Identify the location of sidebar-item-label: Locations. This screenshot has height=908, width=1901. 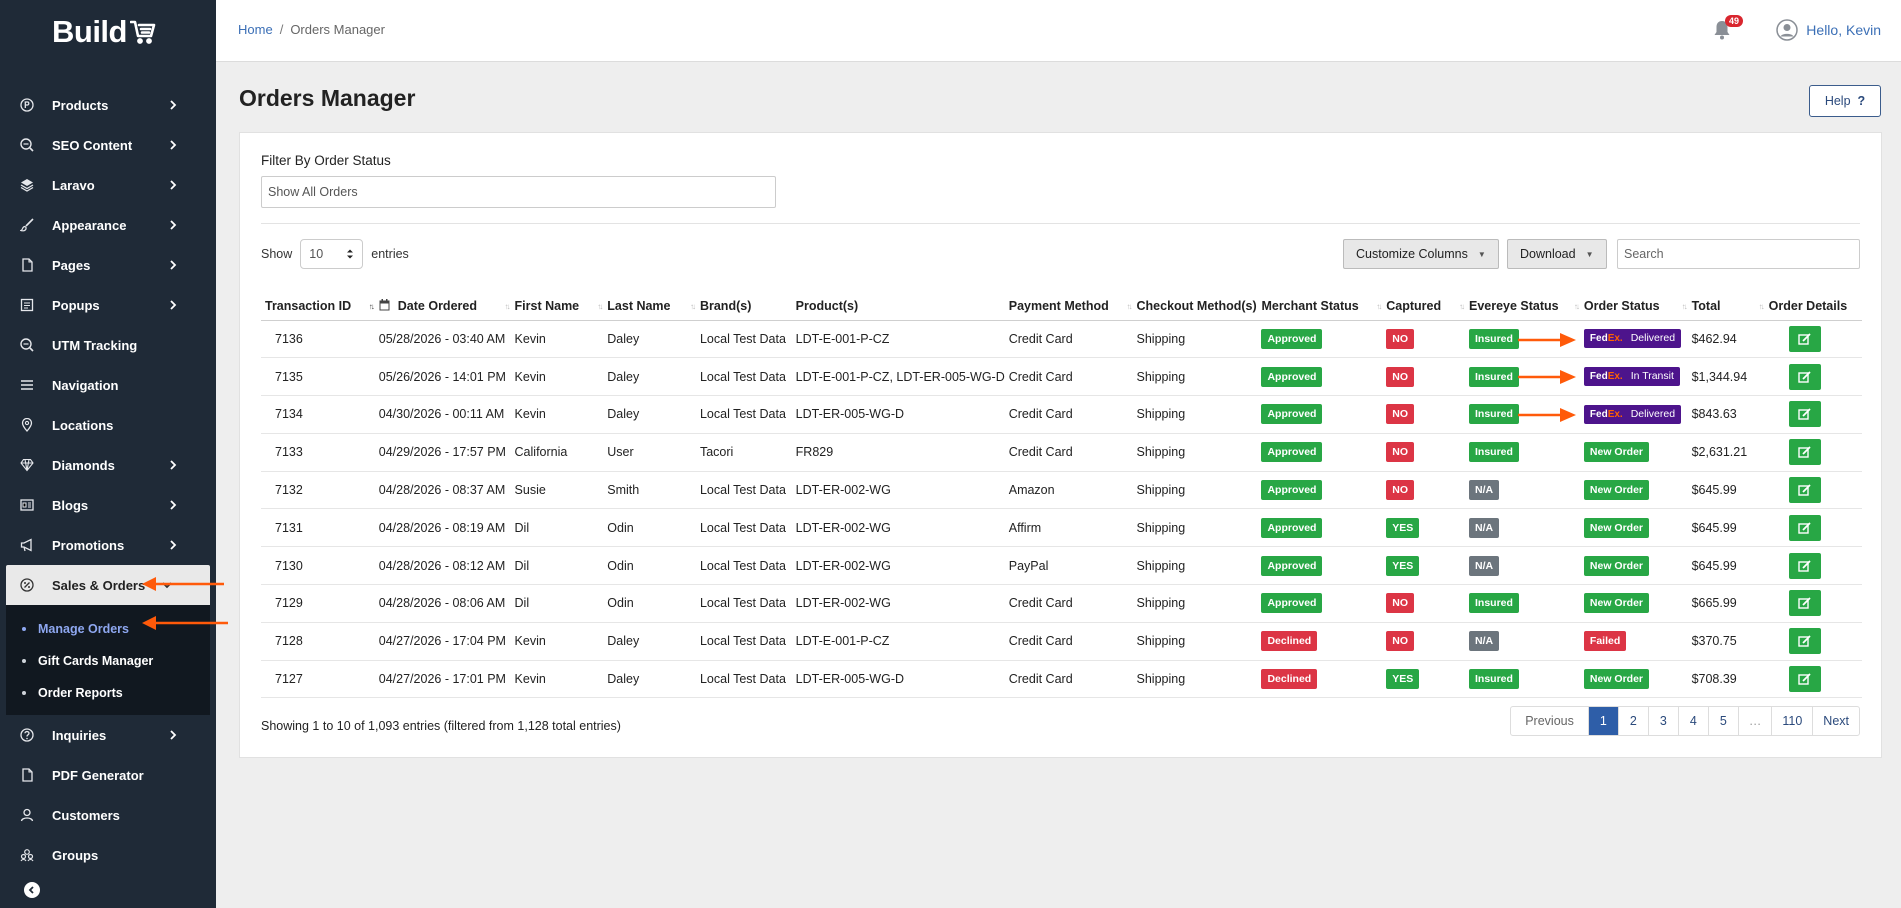
(83, 425).